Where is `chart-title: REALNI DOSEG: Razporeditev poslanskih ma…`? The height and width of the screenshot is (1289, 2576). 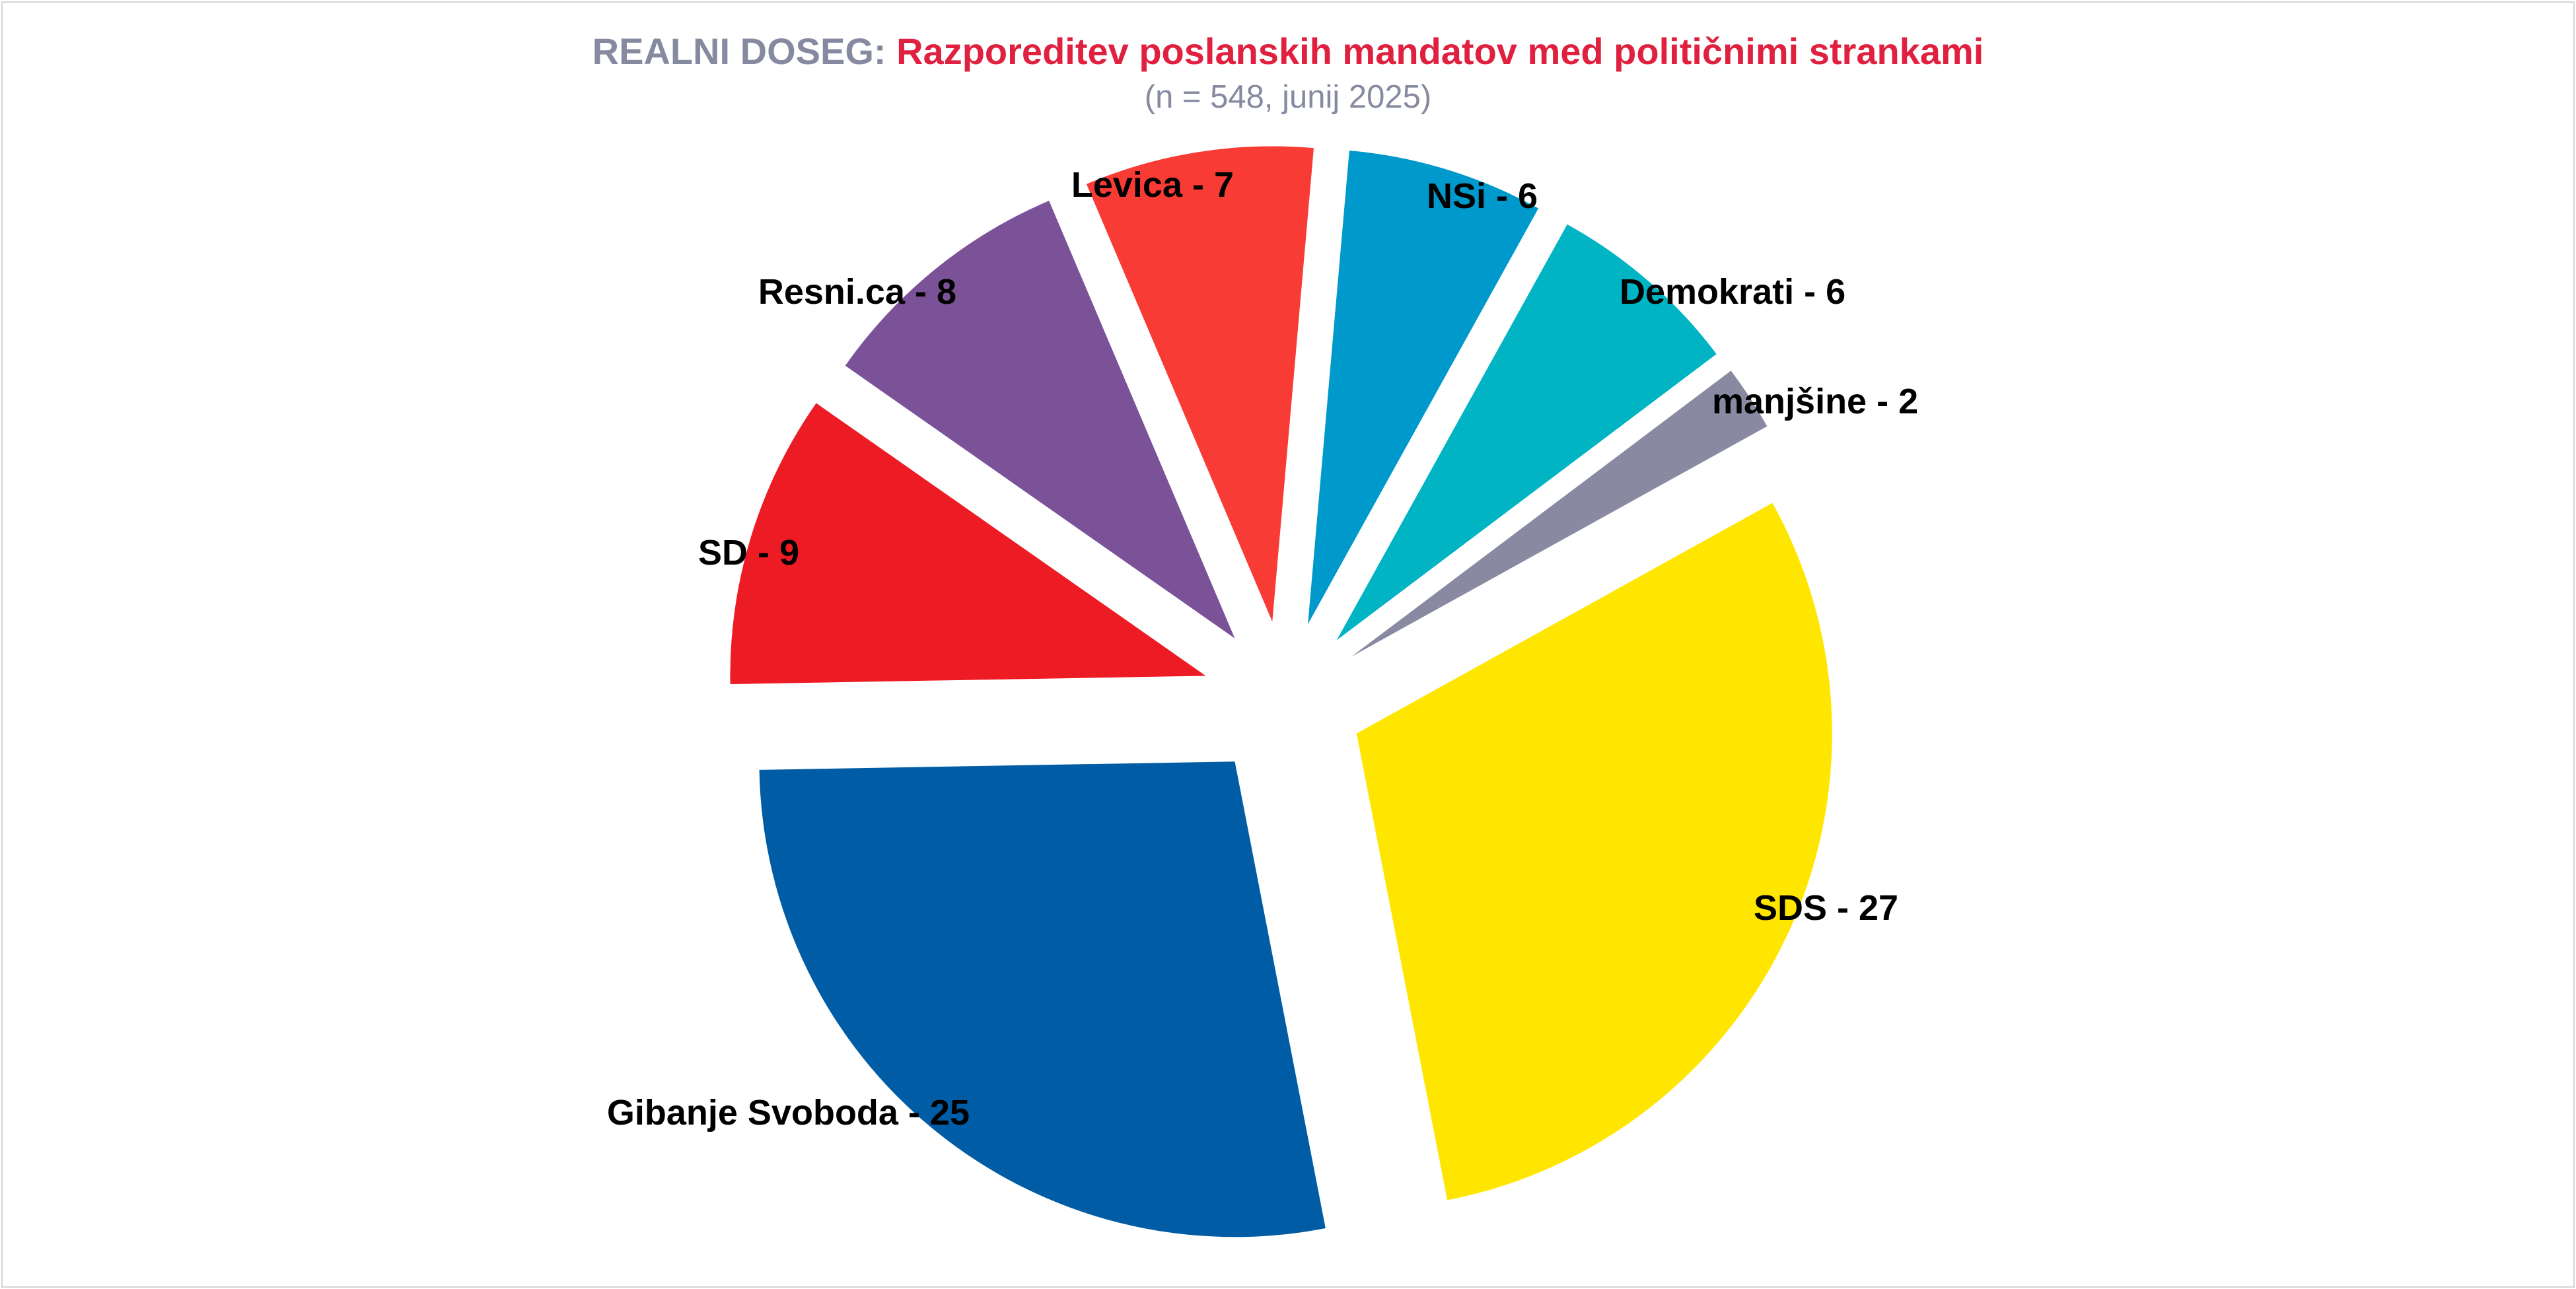
chart-title: REALNI DOSEG: Razporeditev poslanskih ma… is located at coordinates (1288, 51).